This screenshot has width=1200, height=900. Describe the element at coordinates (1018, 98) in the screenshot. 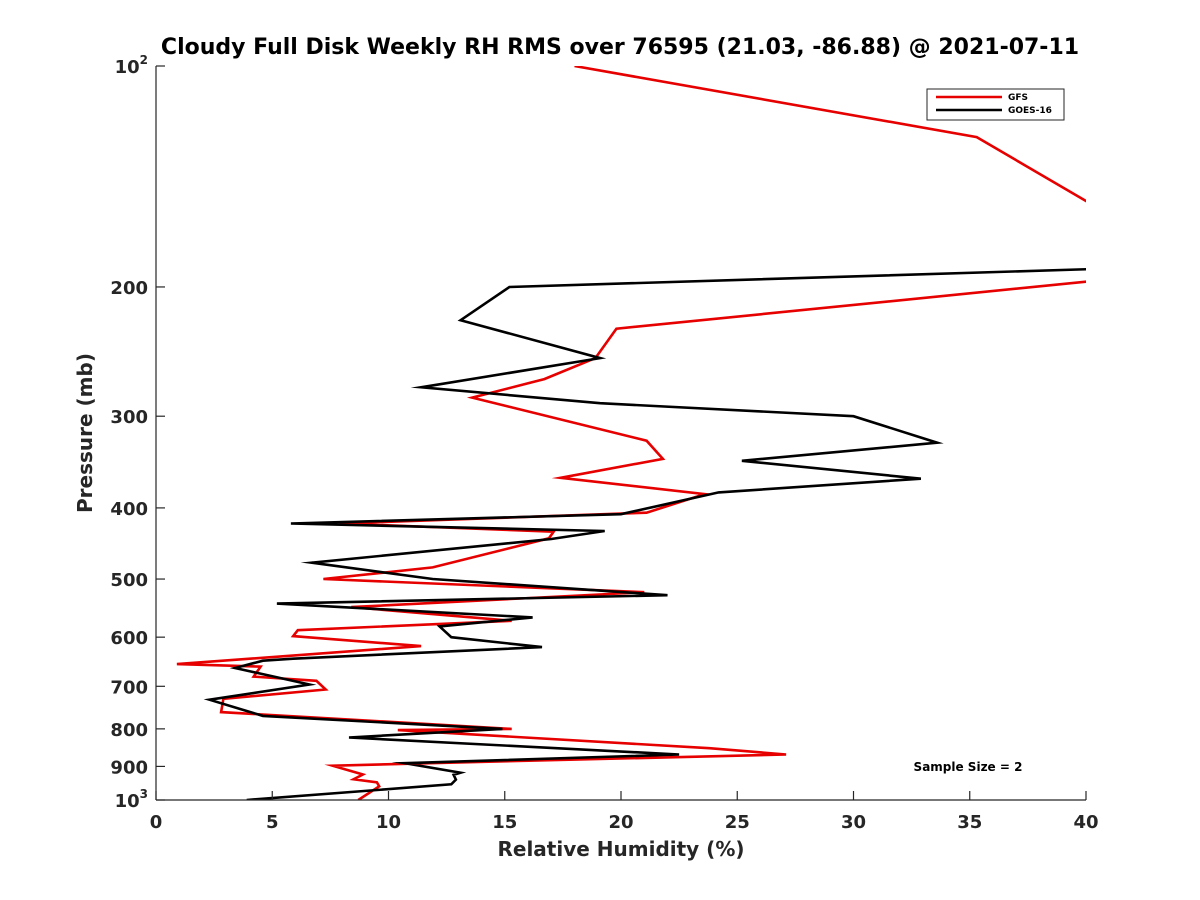

I see `legend-label-gfs: GFS` at that location.